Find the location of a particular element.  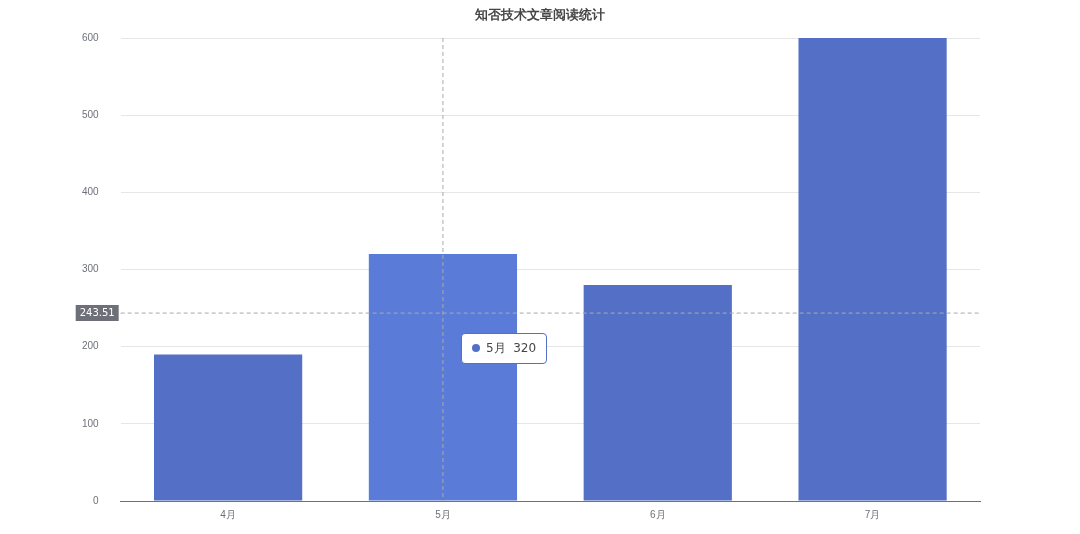

chart-title: 知否技术文章阅读统计 is located at coordinates (540, 15).